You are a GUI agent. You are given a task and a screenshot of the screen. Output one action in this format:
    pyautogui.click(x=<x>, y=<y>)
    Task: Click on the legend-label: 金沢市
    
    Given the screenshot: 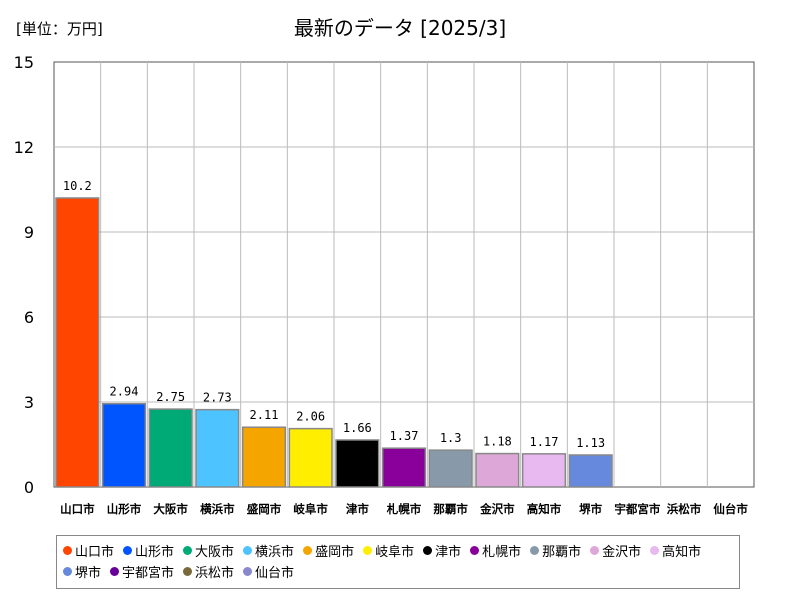 What is the action you would take?
    pyautogui.click(x=622, y=552)
    